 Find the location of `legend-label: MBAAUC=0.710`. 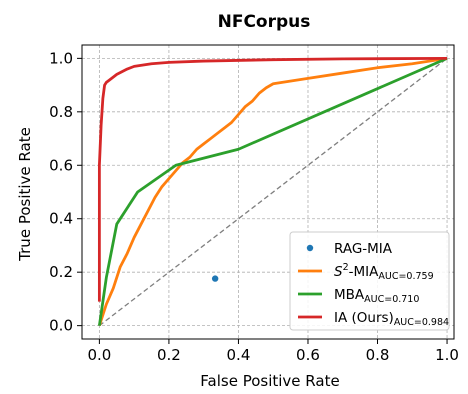

legend-label: MBAAUC=0.710 is located at coordinates (376, 296).